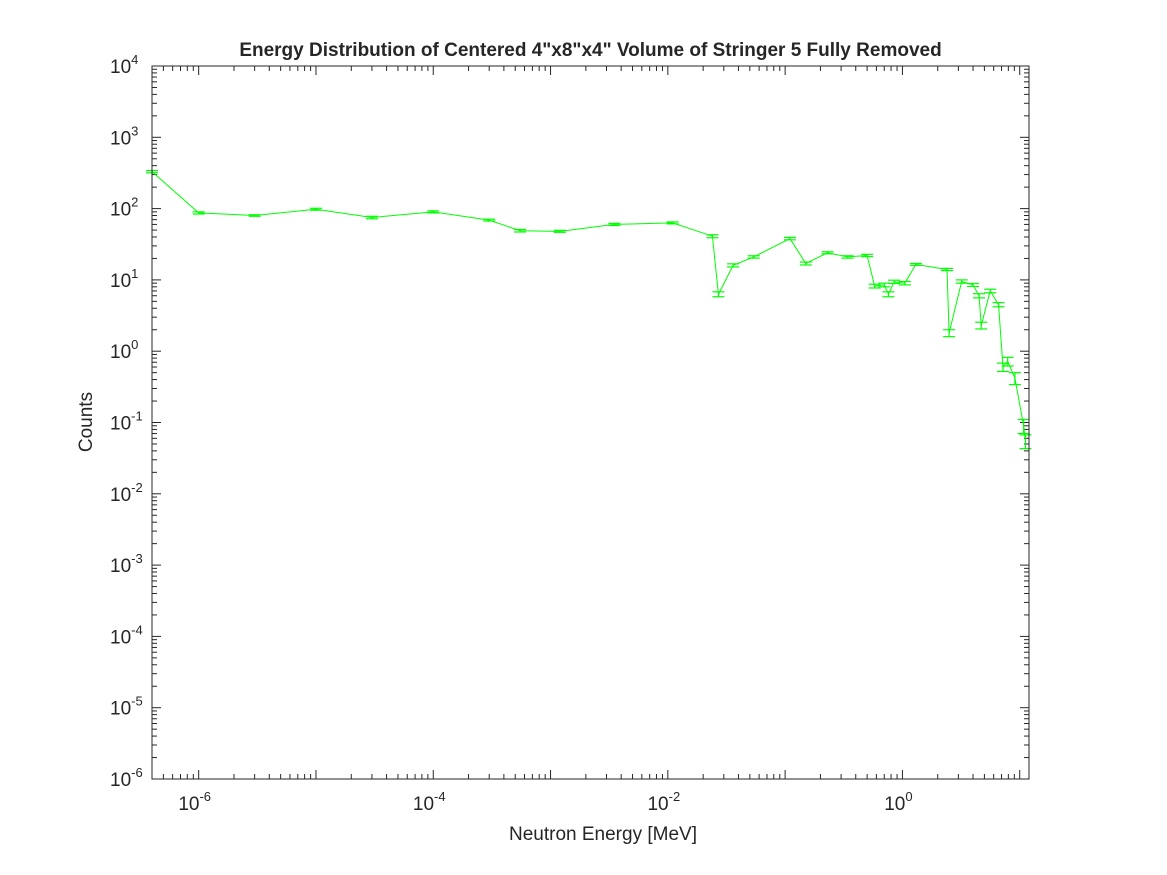 The width and height of the screenshot is (1167, 875). I want to click on y-tick-label: 10¹, so click(124, 279).